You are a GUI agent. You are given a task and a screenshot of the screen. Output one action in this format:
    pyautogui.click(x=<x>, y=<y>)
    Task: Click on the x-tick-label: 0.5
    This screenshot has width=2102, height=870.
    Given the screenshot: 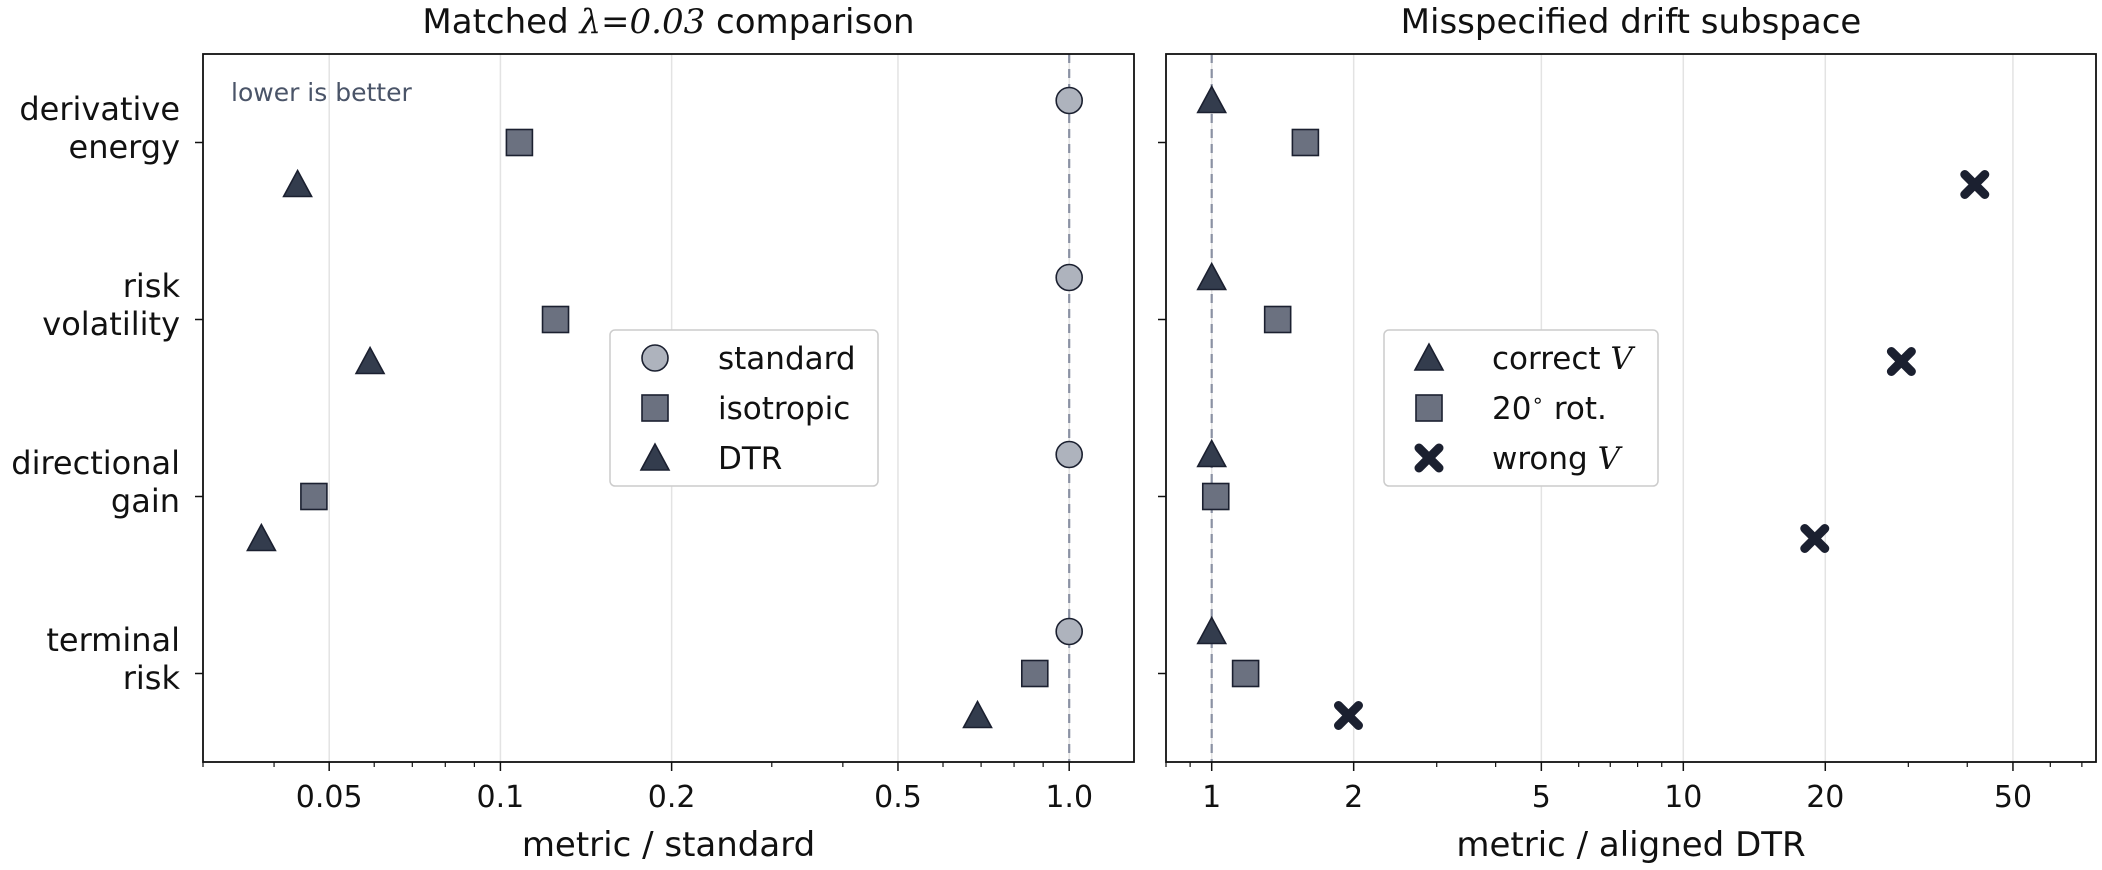 What is the action you would take?
    pyautogui.click(x=898, y=797)
    